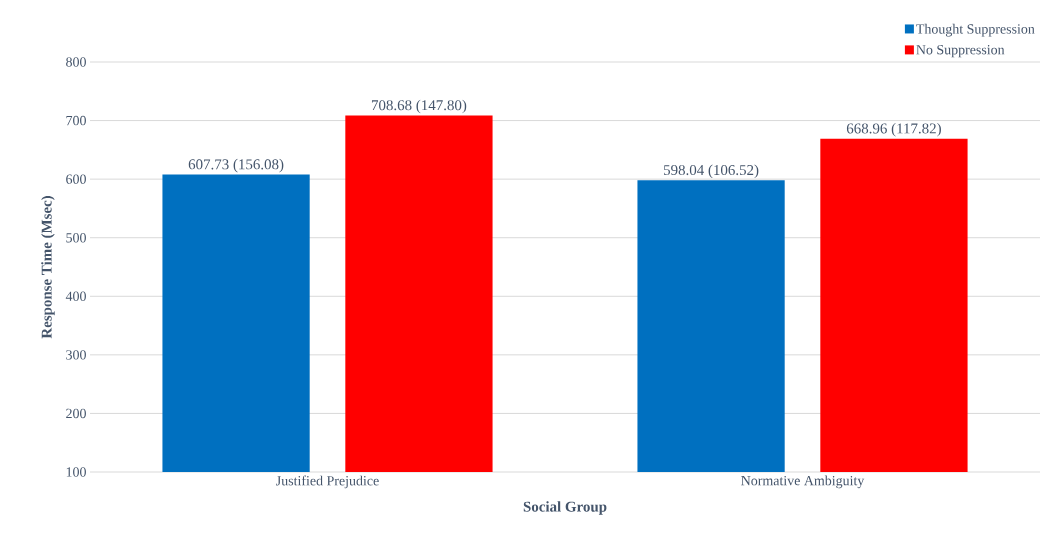  I want to click on y-tick-label: 800, so click(76, 62).